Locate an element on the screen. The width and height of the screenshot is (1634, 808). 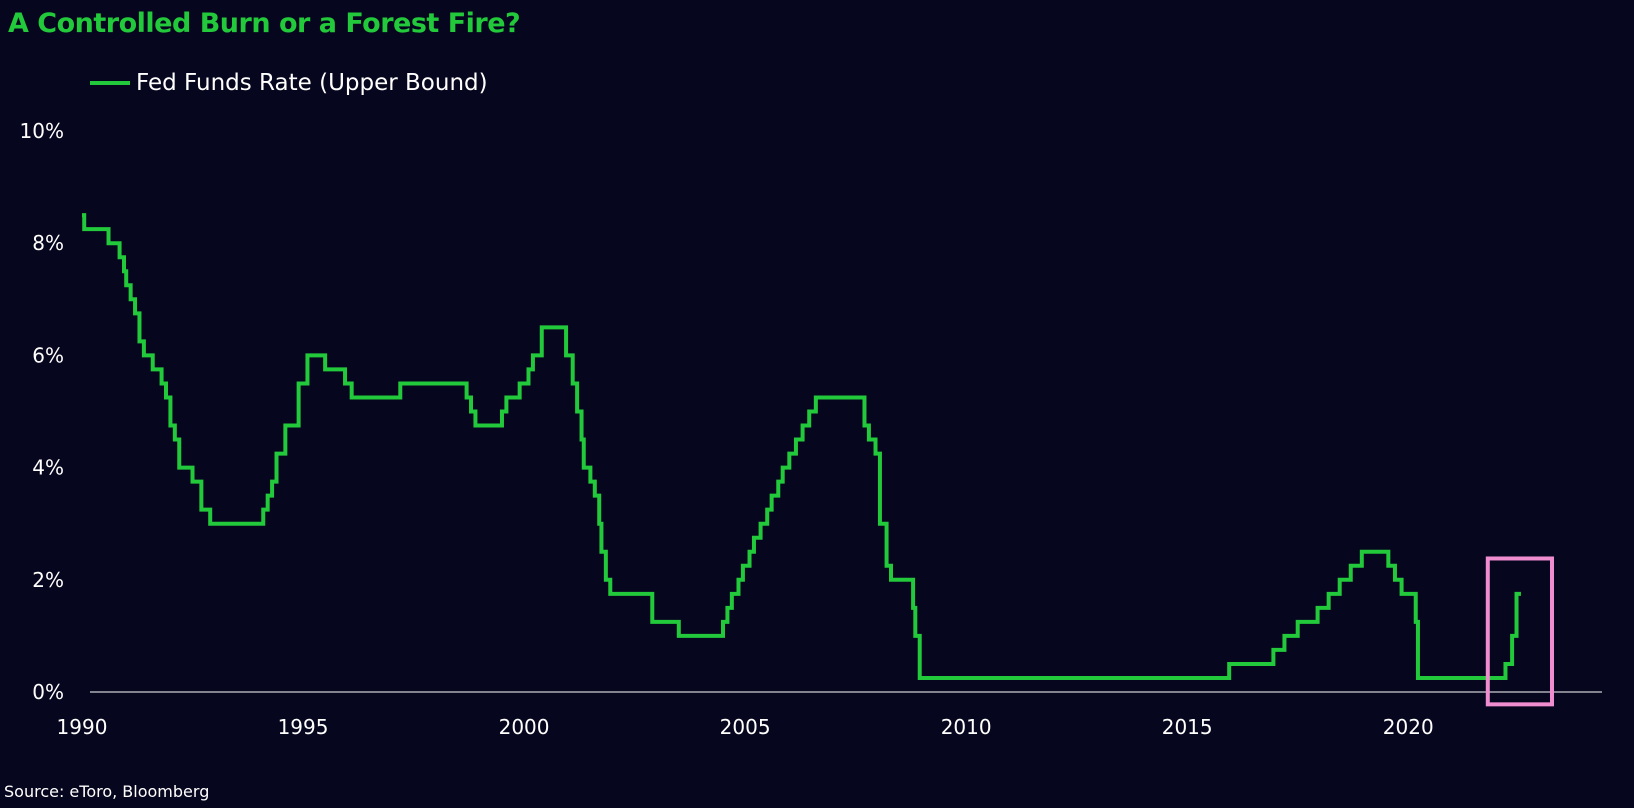
y-tick-label: 8% is located at coordinates (48, 243).